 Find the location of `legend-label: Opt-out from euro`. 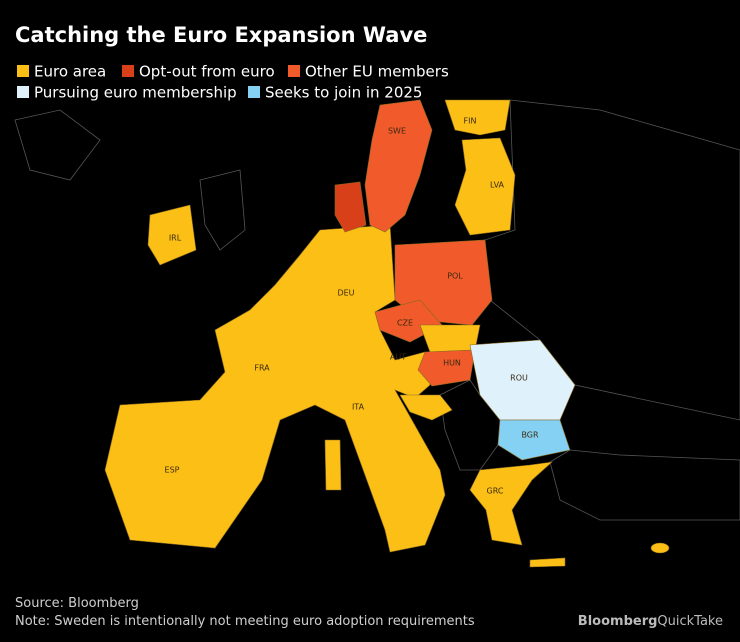

legend-label: Opt-out from euro is located at coordinates (207, 72).